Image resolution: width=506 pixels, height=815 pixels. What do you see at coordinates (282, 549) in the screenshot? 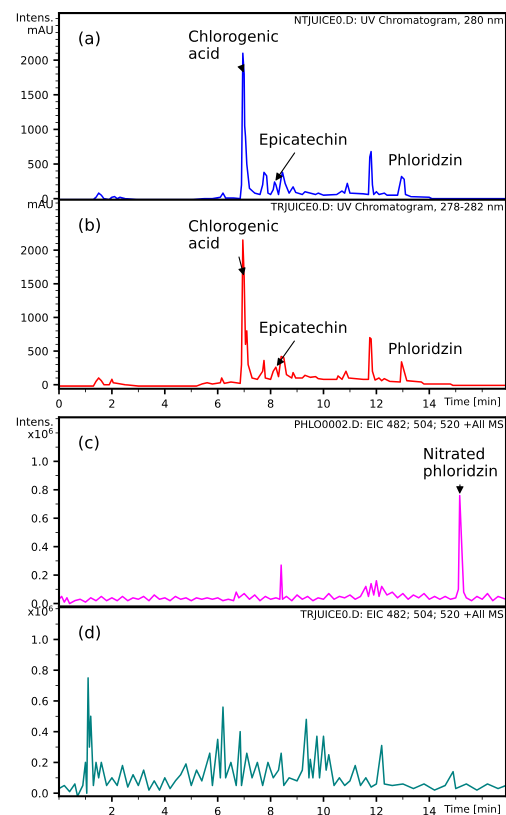
I see `line-series` at bounding box center [282, 549].